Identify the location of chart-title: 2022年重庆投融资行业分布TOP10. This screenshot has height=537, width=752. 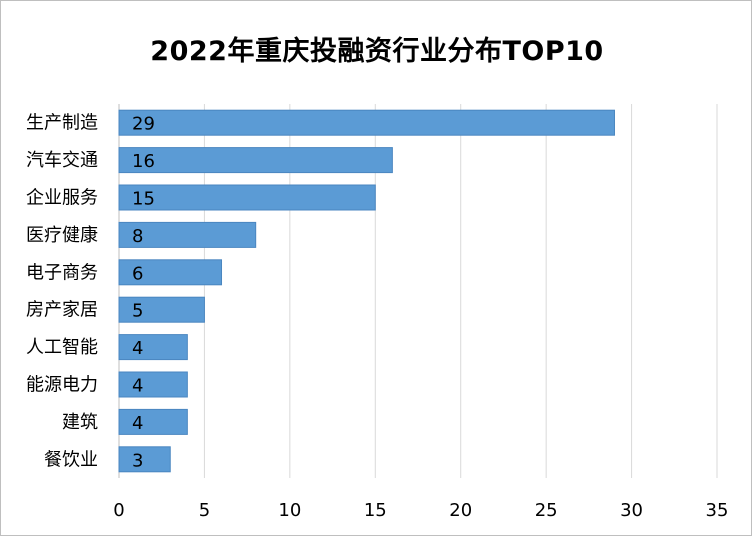
(377, 51).